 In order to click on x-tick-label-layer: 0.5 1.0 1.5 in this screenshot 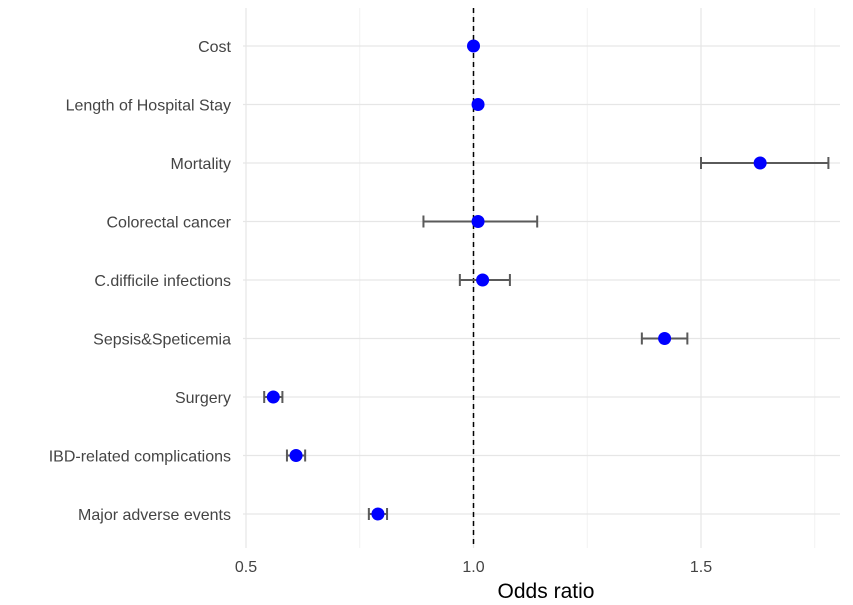, I will do `click(473, 567)`.